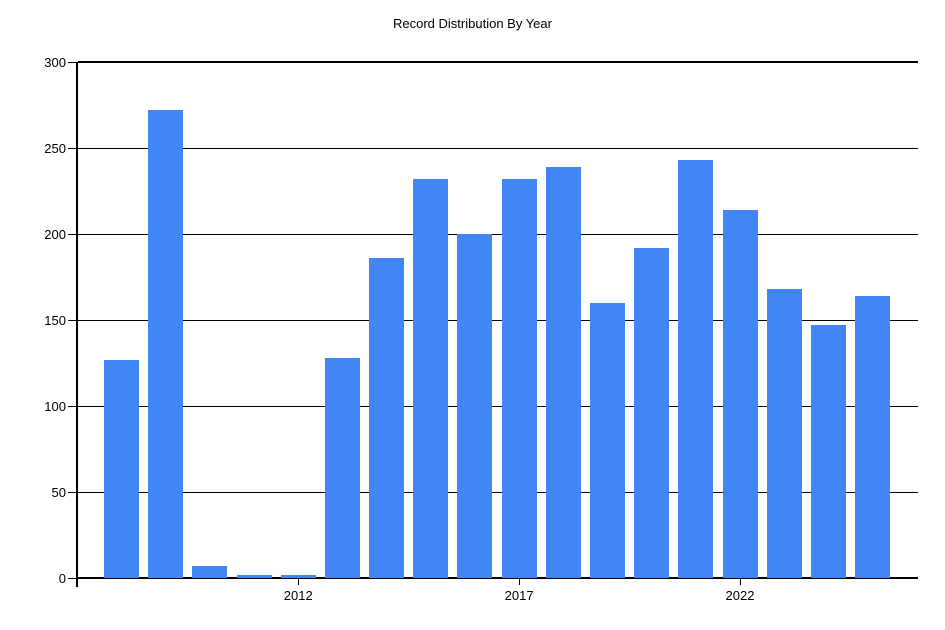 The image size is (945, 630). What do you see at coordinates (55, 62) in the screenshot?
I see `y-tick-label-300: 300` at bounding box center [55, 62].